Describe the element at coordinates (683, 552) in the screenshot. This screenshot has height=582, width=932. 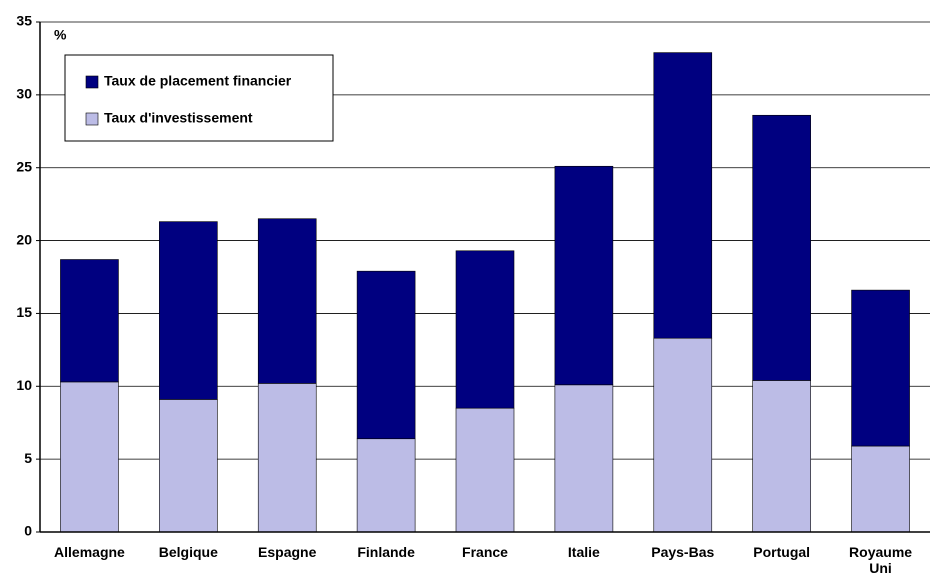
I see `x-tick-label: Pays-Bas` at that location.